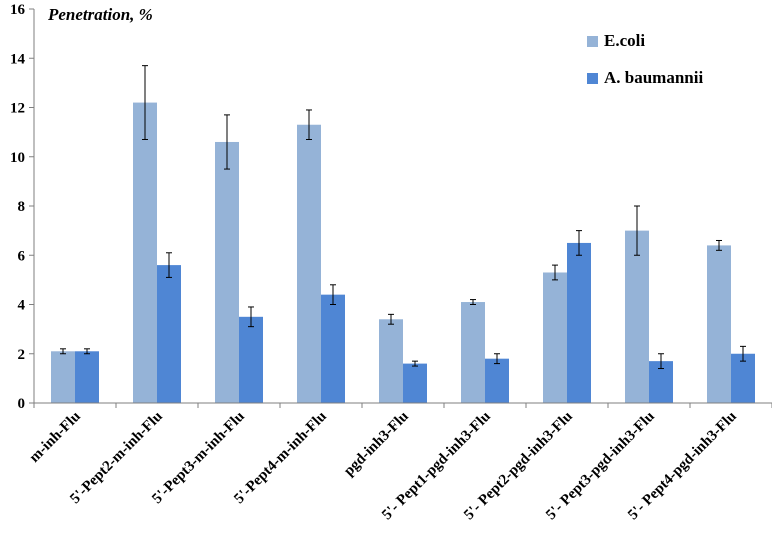 The height and width of the screenshot is (559, 772). Describe the element at coordinates (55, 437) in the screenshot. I see `category-label-0: m-inh-Flu` at that location.